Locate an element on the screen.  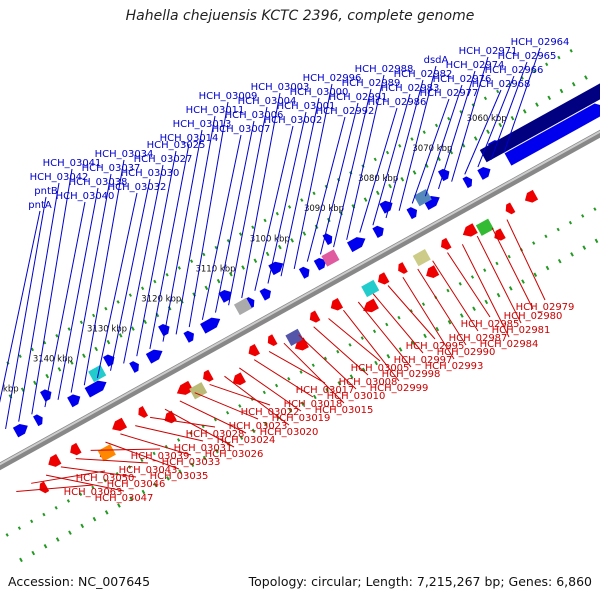
forward-gene-label: HCH_03032 is located at coordinates (137, 187).